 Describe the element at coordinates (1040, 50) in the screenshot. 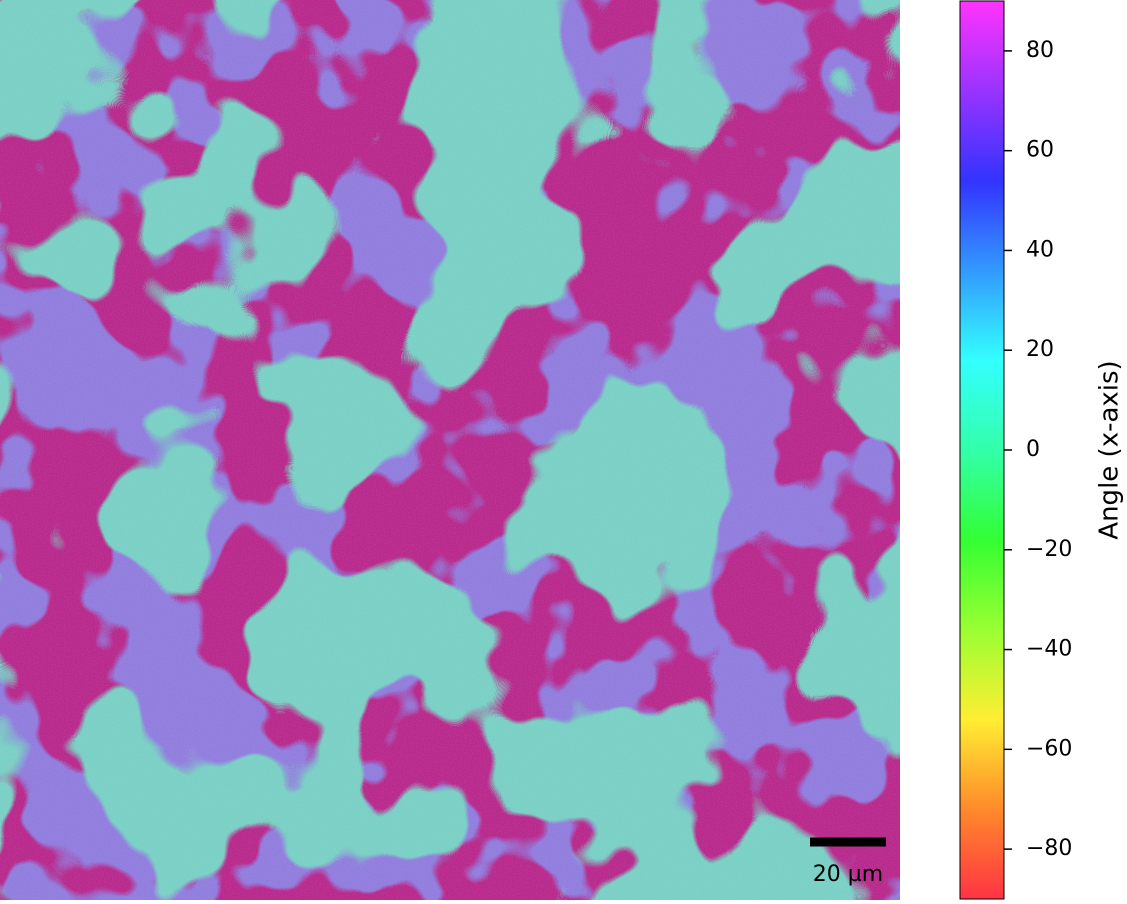

I see `colorbar-tick-label: 80` at that location.